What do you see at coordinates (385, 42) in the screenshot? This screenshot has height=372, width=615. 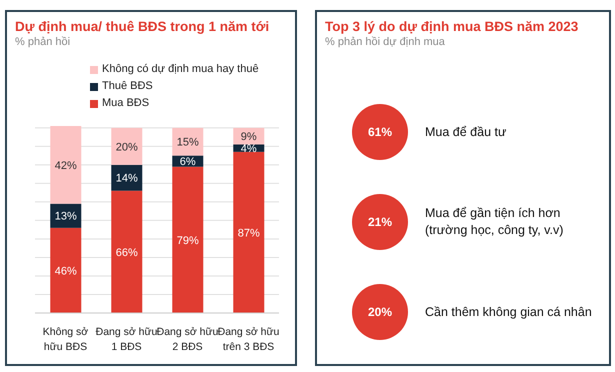 I see `text: % phản hồi dự định mua` at bounding box center [385, 42].